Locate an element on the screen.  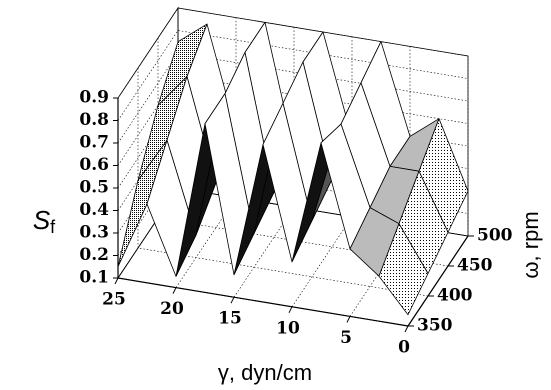
z-tick-label: 0.8 is located at coordinates (94, 120).